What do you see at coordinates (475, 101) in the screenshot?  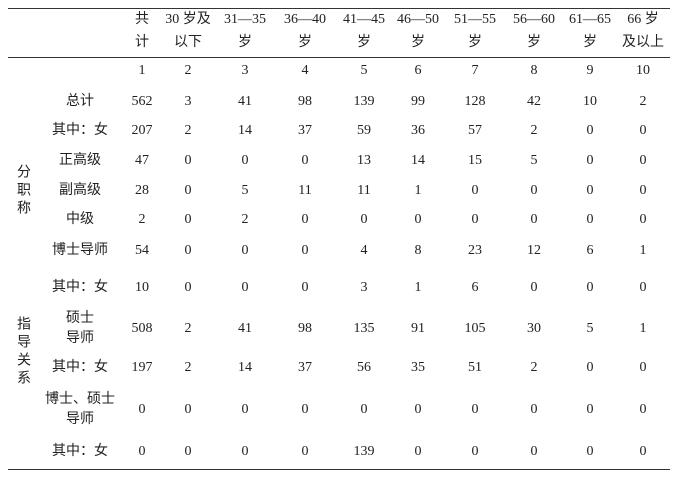 I see `cell: 128` at bounding box center [475, 101].